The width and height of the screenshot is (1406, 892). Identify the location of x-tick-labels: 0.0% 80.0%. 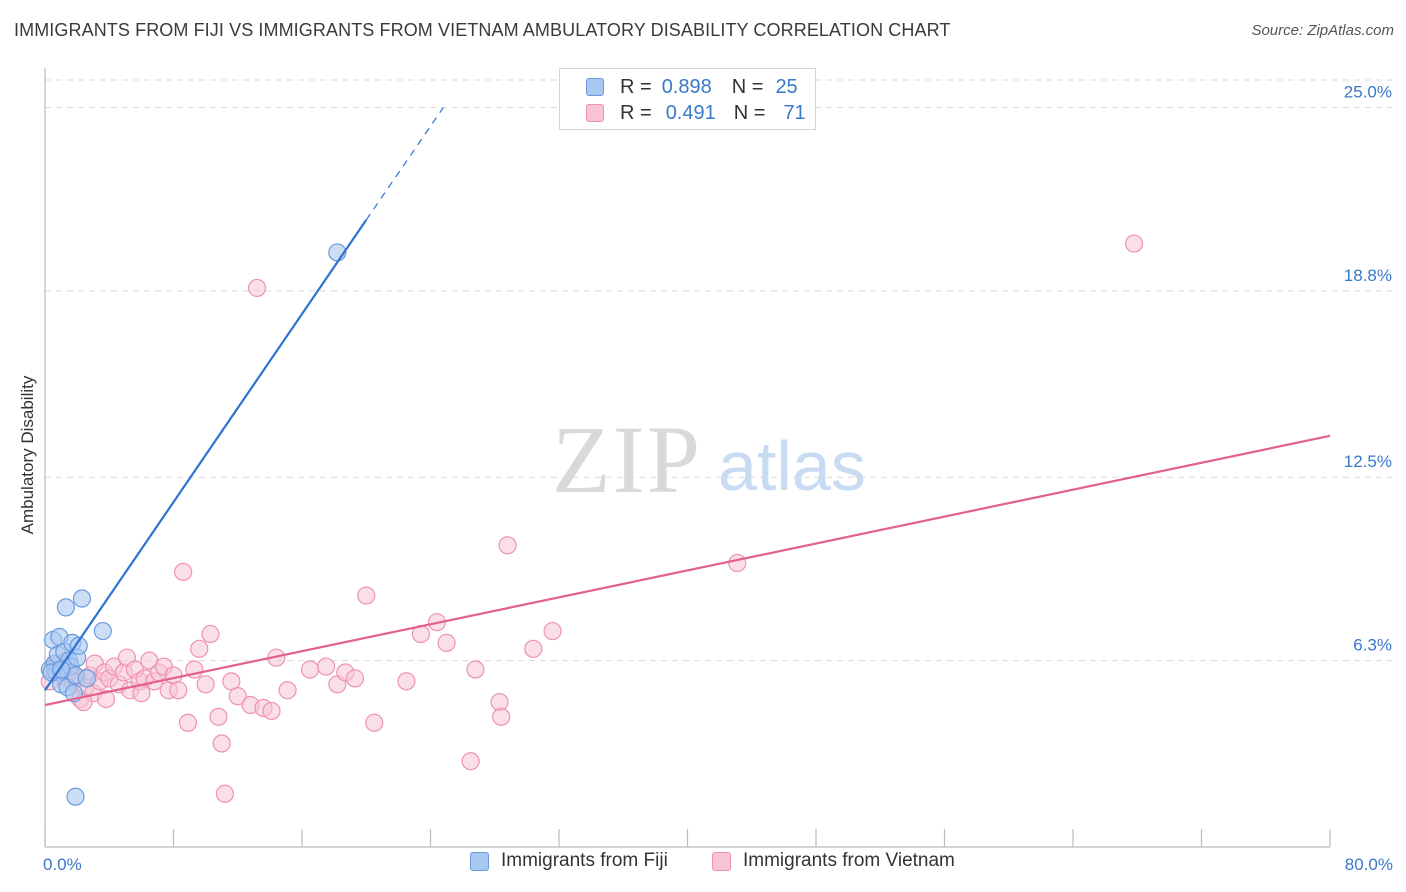
(718, 864).